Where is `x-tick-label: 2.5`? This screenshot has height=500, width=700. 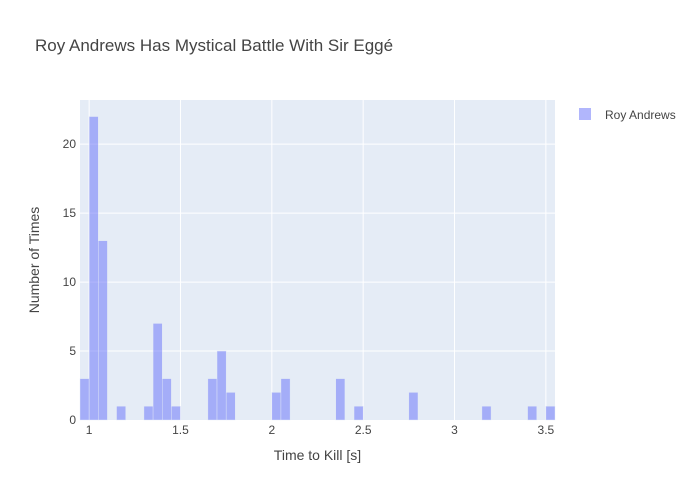 x-tick-label: 2.5 is located at coordinates (363, 430).